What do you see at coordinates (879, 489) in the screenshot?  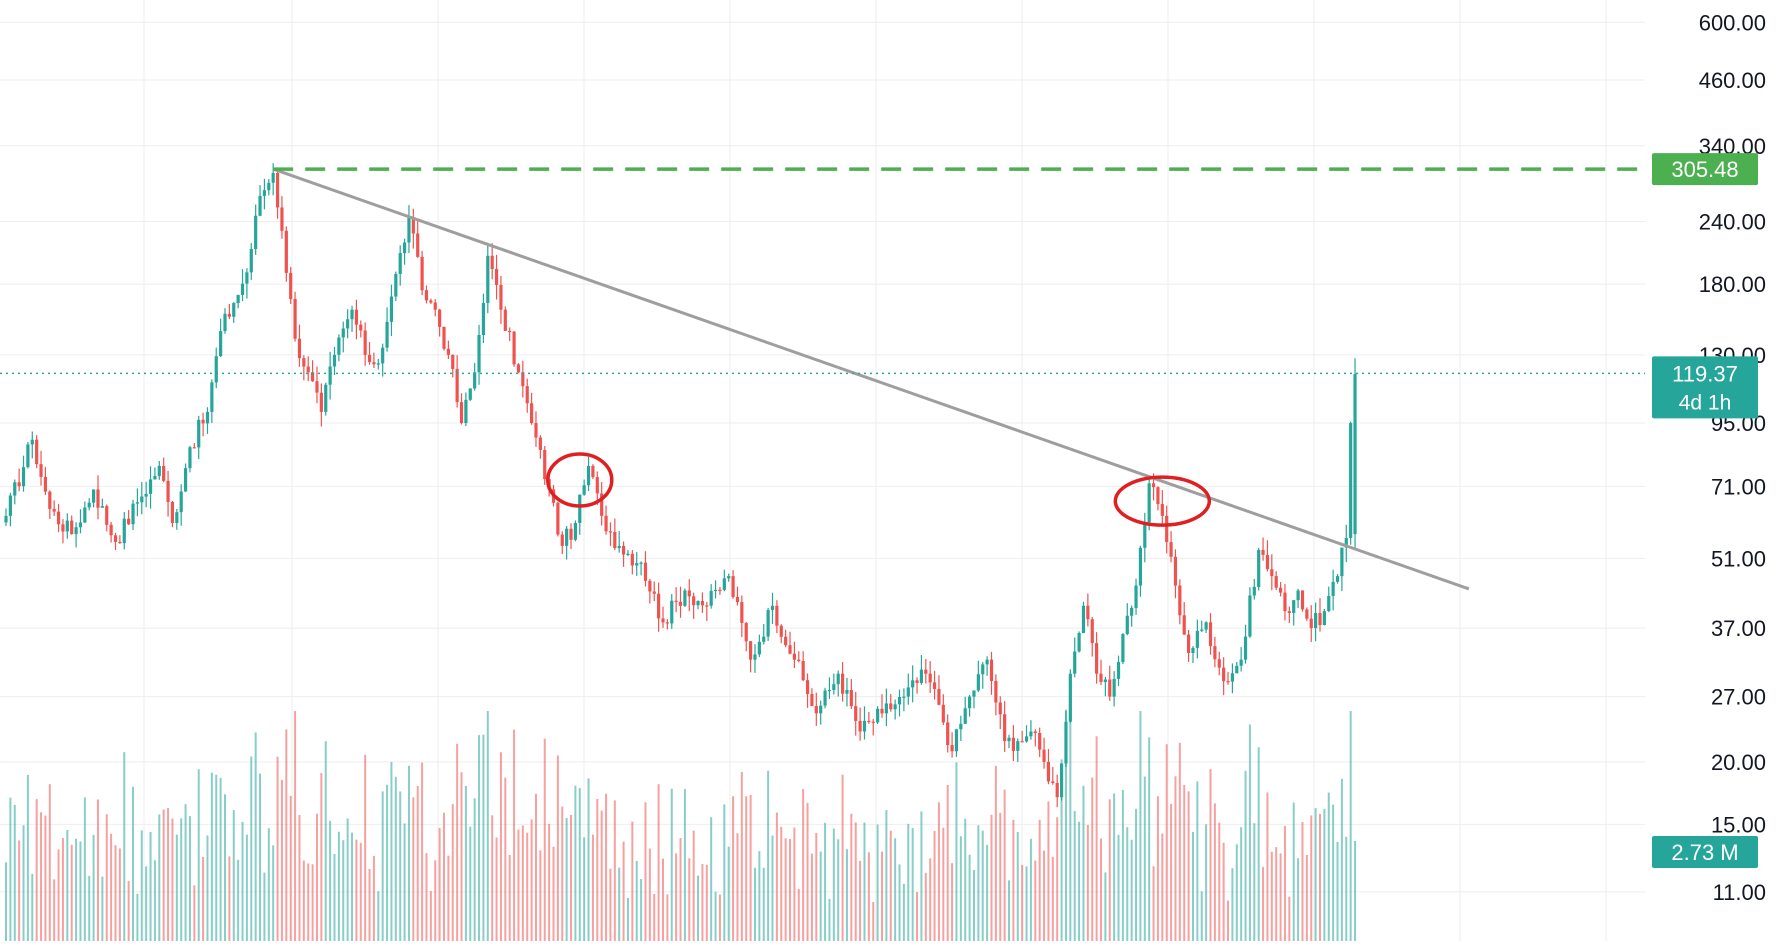 I see `highlight-circles` at bounding box center [879, 489].